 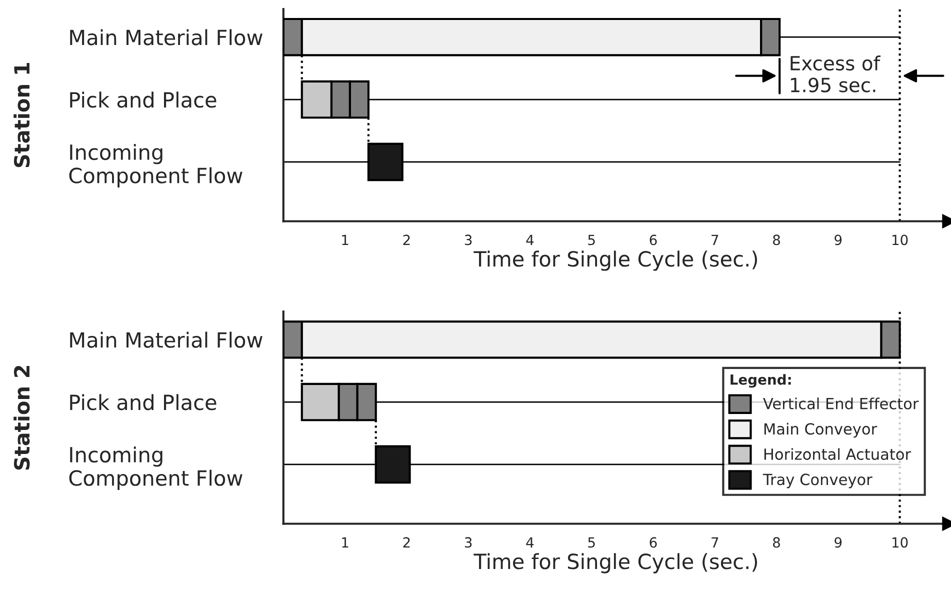 I want to click on legend-title: Legend:, so click(x=760, y=381).